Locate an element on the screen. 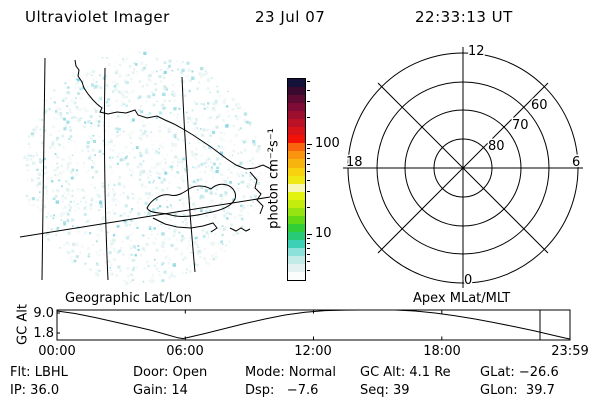 The width and height of the screenshot is (600, 400). polar-spoke-diagonal-nw is located at coordinates (463, 168).